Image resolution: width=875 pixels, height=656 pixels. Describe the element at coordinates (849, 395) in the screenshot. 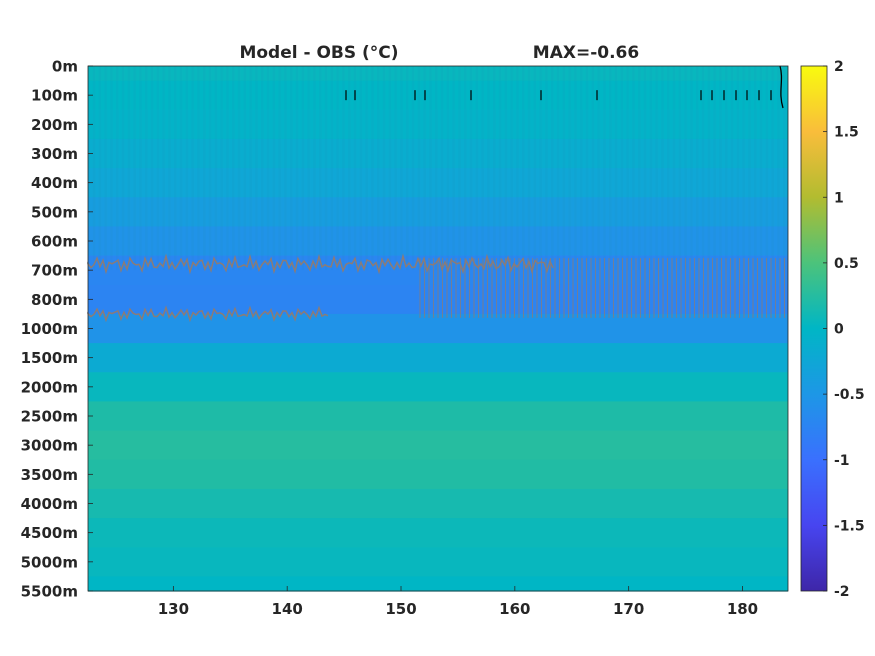

I see `colorbar-tick-label: -0.5` at that location.